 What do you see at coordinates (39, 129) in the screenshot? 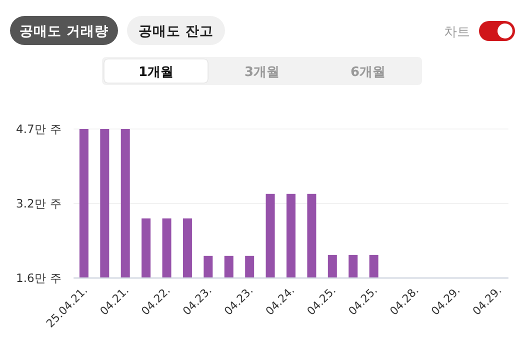
I see `y-tick-label: 4.7만 주` at bounding box center [39, 129].